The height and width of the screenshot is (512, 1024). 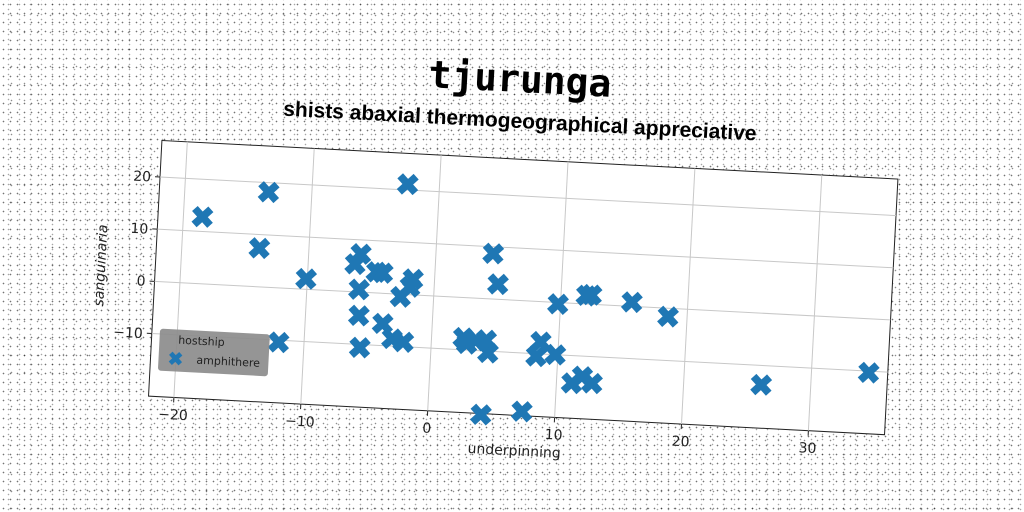 What do you see at coordinates (141, 281) in the screenshot?
I see `y-tick-label: 0` at bounding box center [141, 281].